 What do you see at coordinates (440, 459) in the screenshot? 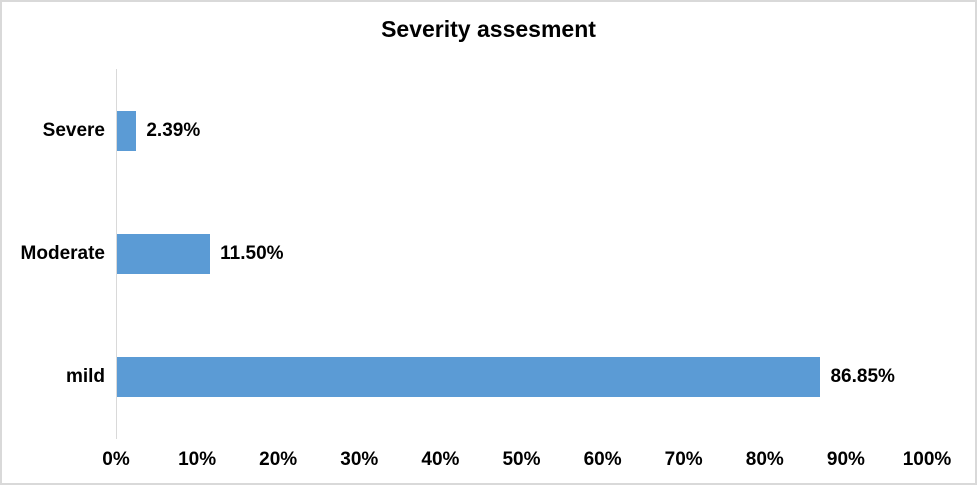
I see `x-tick-label: 40%` at bounding box center [440, 459].